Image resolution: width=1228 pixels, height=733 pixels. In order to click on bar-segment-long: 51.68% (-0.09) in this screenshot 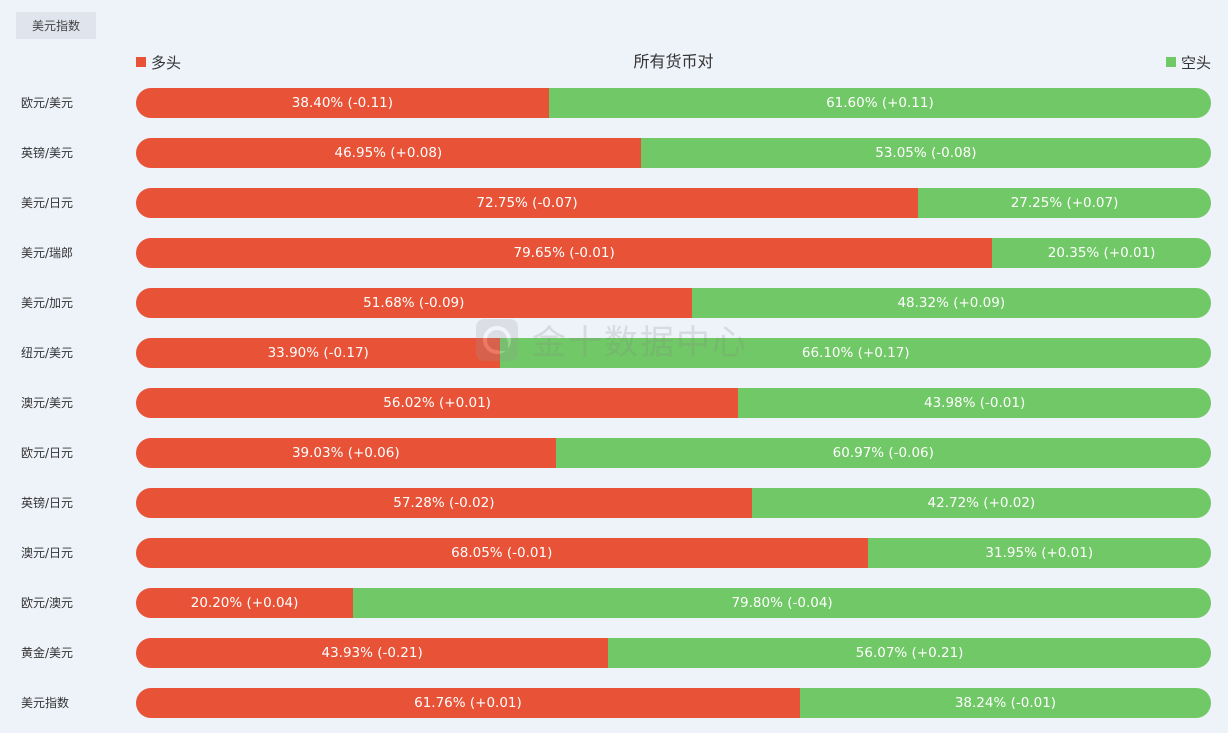, I will do `click(414, 303)`.